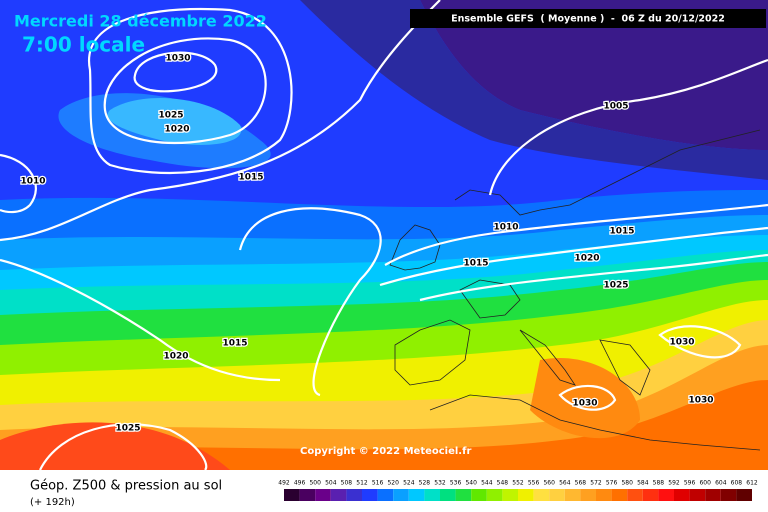 The image size is (768, 512). Describe the element at coordinates (596, 483) in the screenshot. I see `scale-label: 572` at that location.